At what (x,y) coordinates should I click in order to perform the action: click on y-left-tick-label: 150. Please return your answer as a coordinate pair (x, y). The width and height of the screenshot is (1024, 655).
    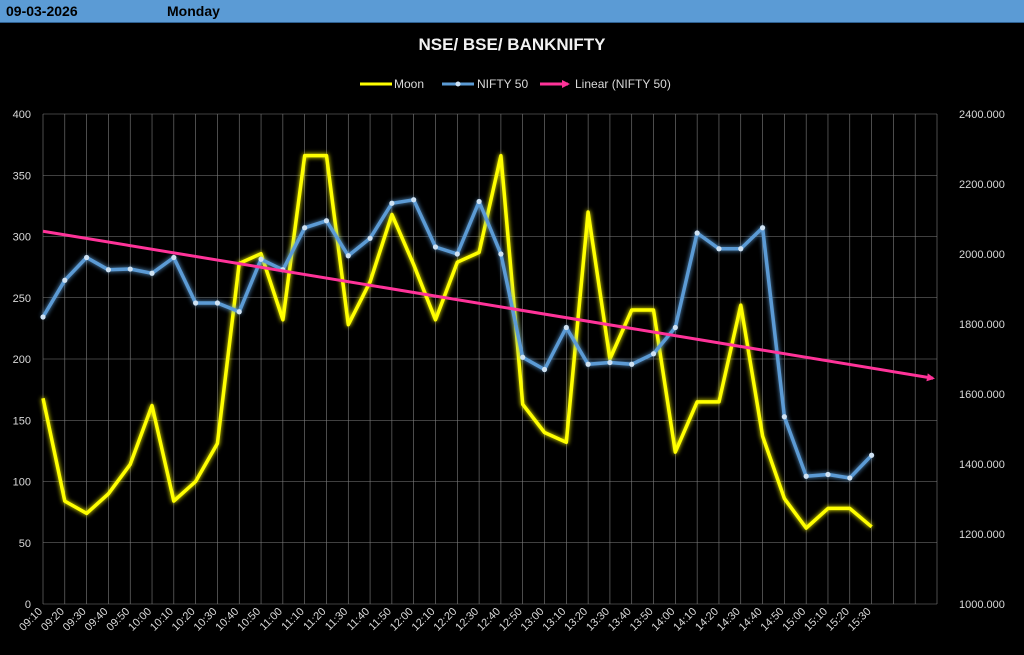
    Looking at the image, I should click on (22, 421).